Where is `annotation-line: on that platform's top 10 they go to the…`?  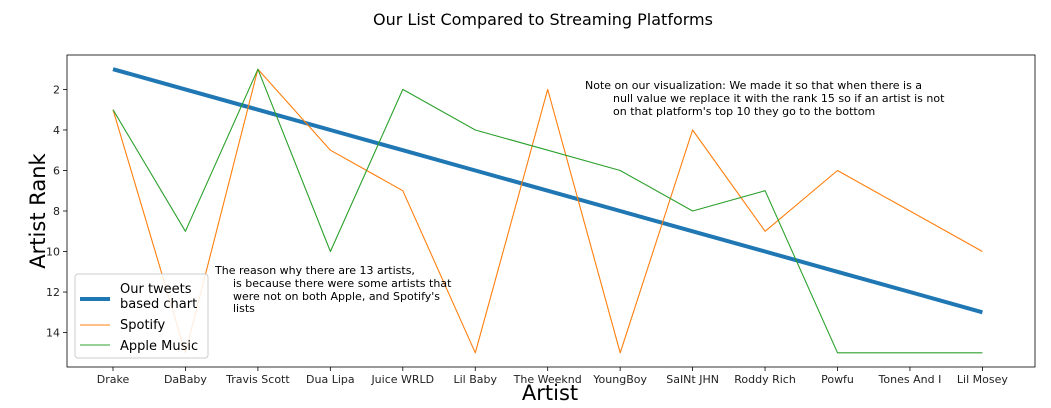 annotation-line: on that platform's top 10 they go to the… is located at coordinates (744, 111).